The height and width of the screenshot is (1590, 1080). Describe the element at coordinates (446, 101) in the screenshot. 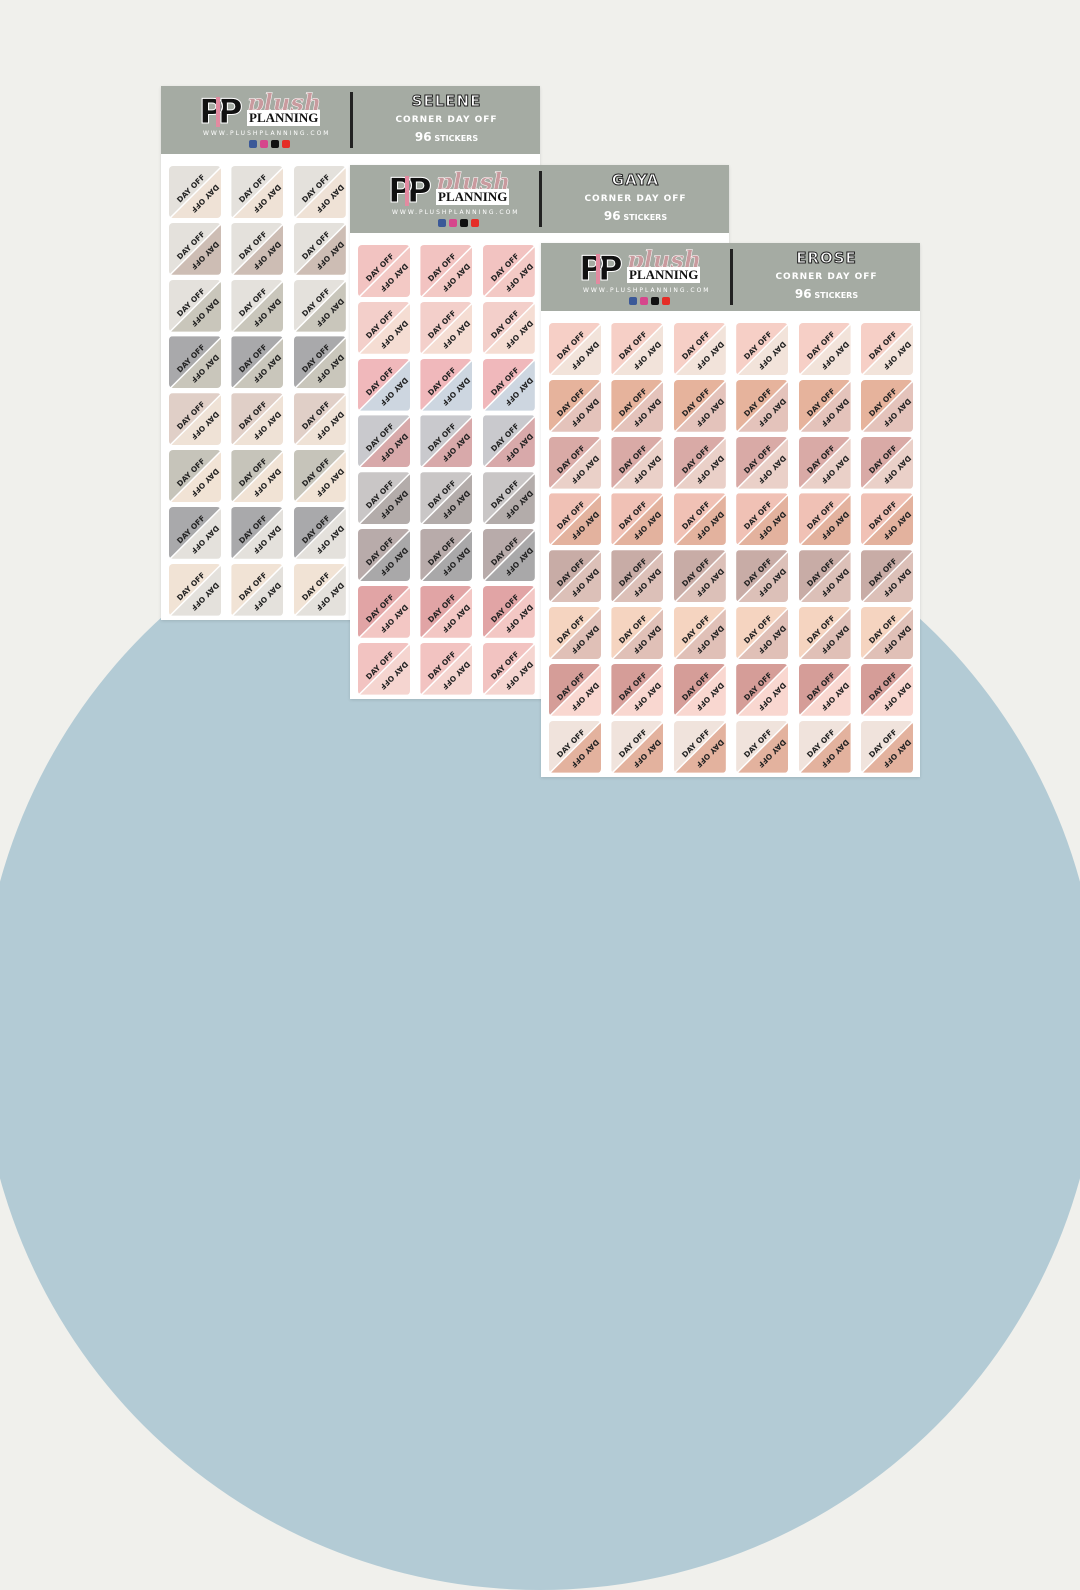

I see `sheet-title: SELENE` at that location.